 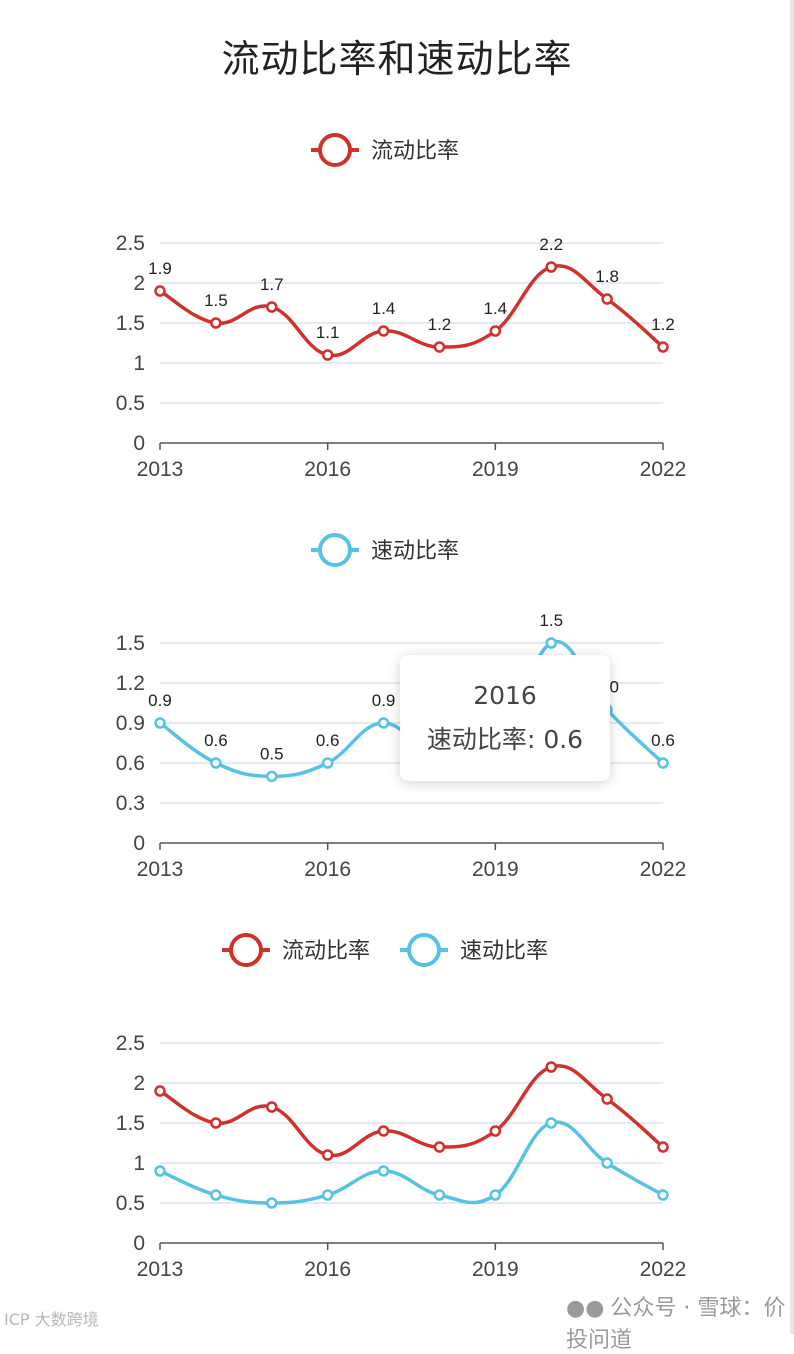 I want to click on data-label: 2.2, so click(x=551, y=244).